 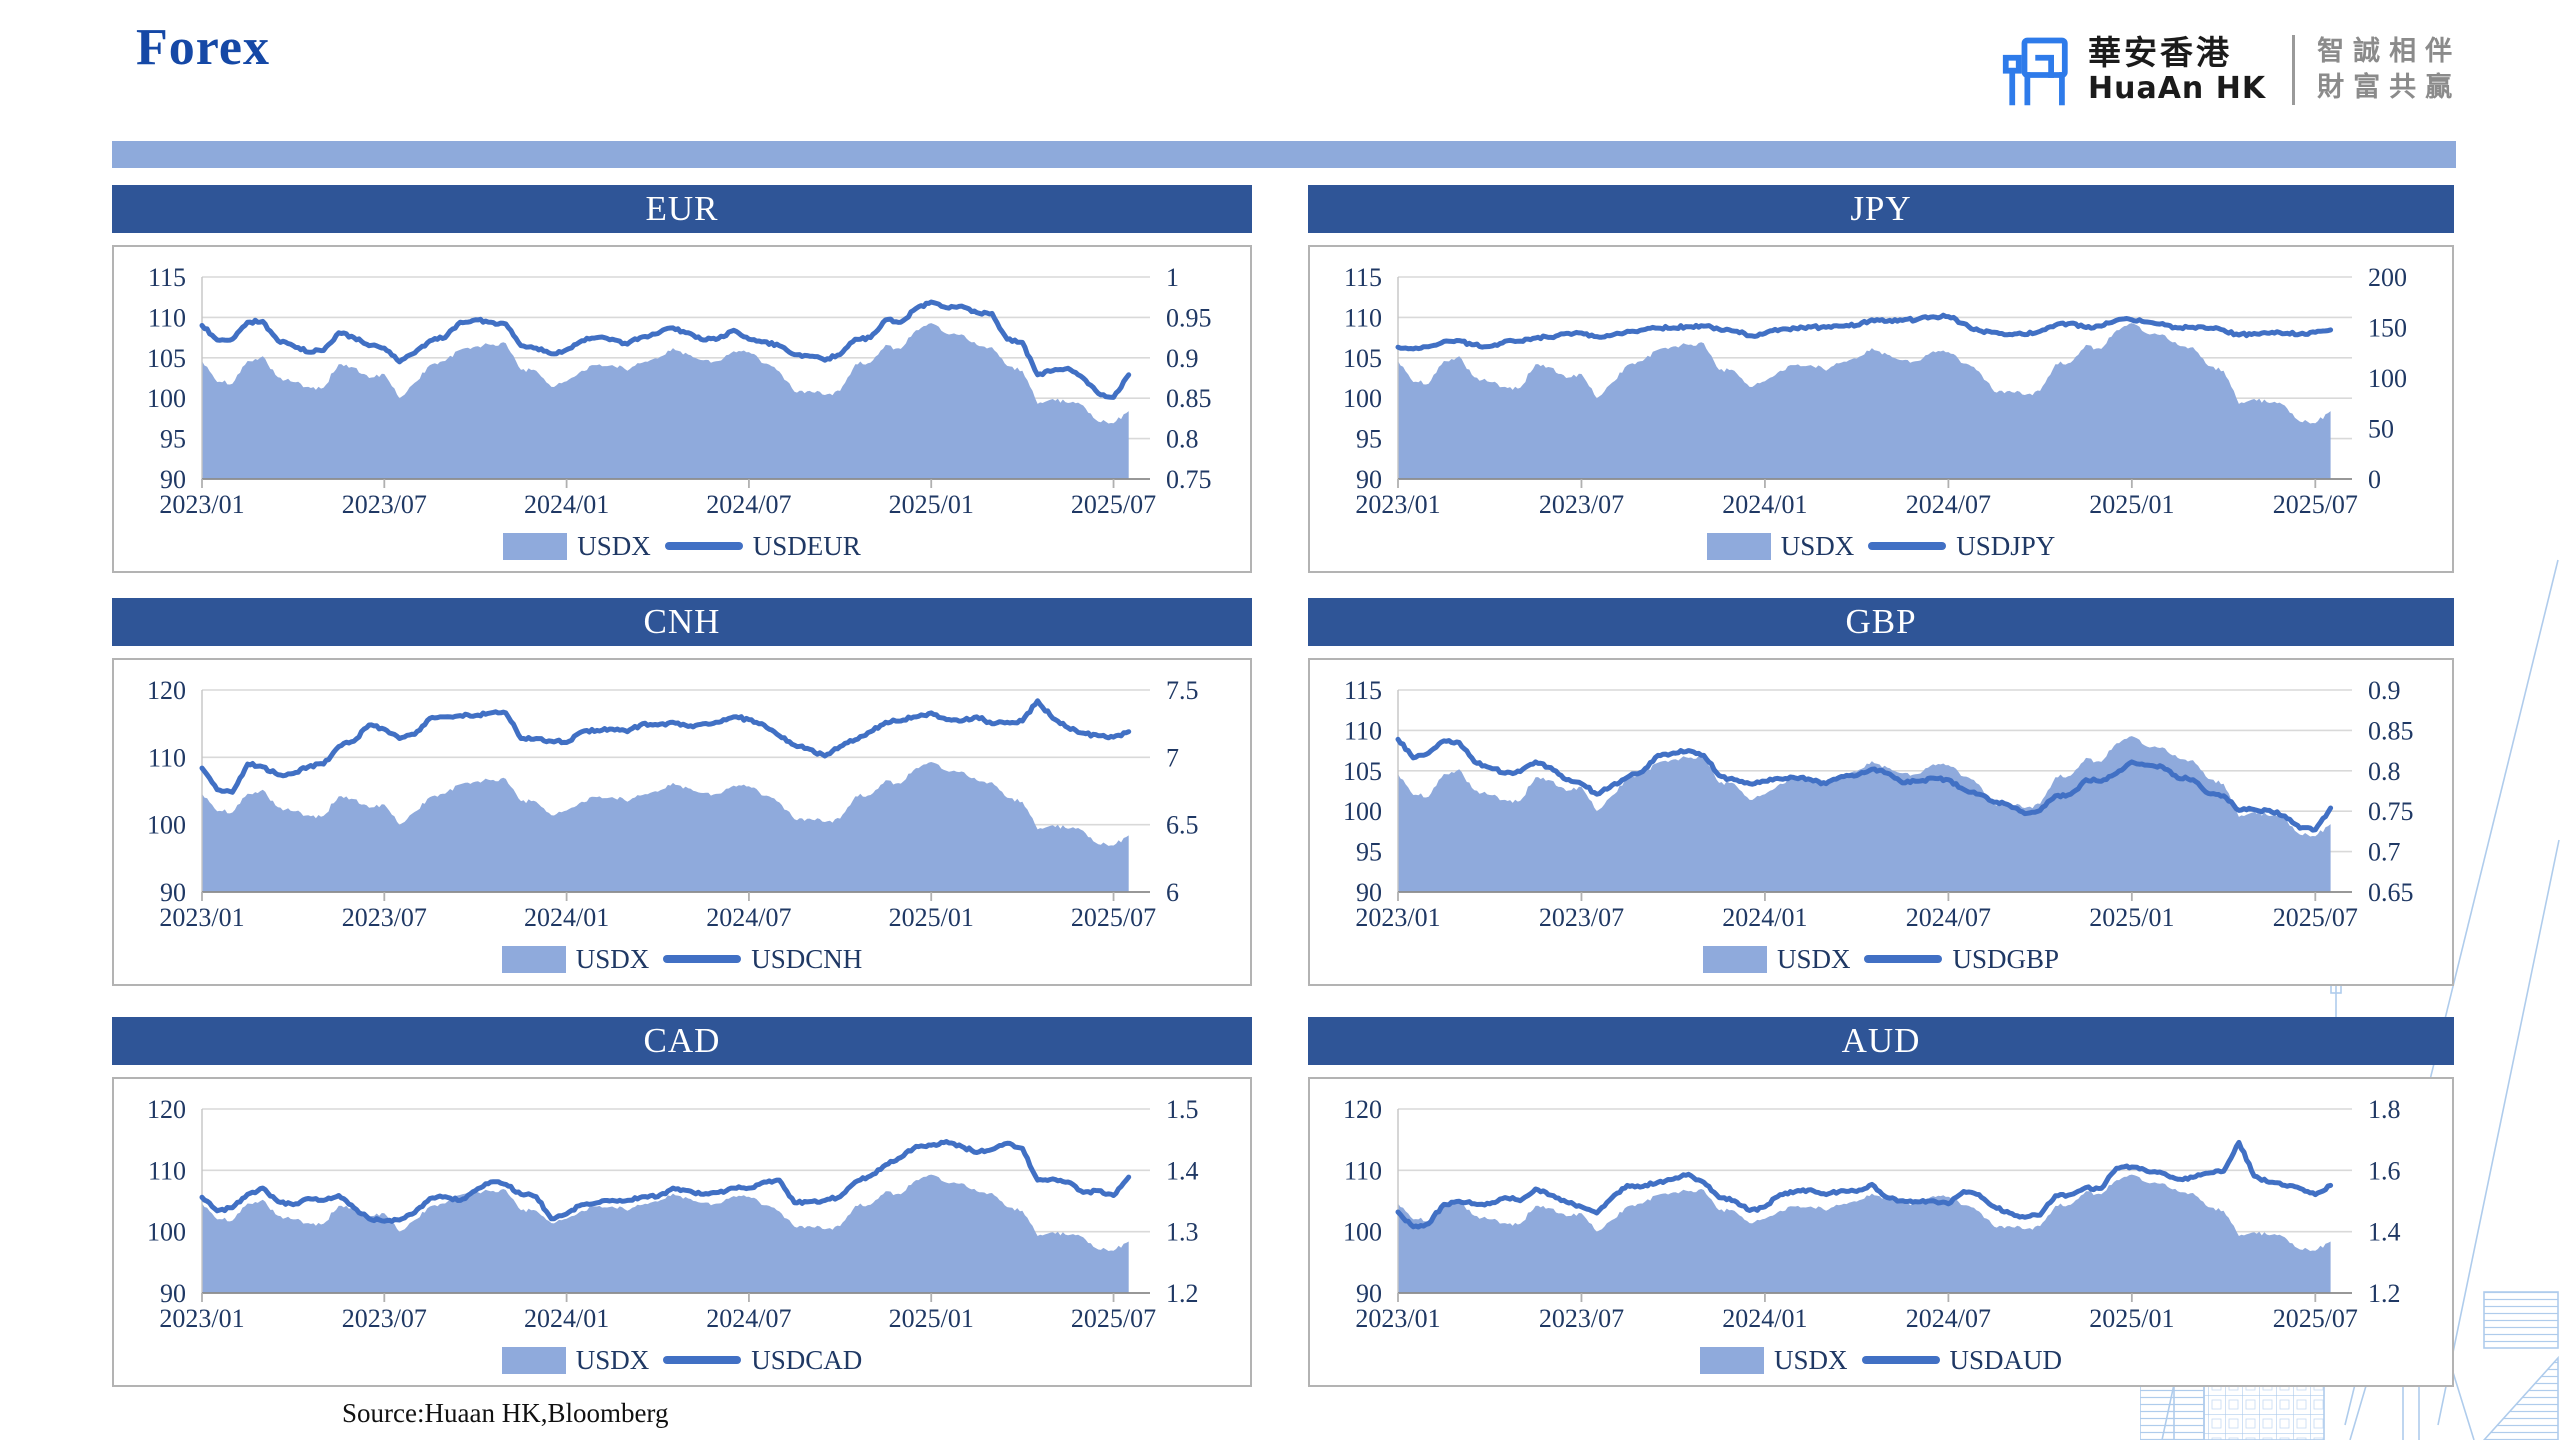 I want to click on header-accent-bar, so click(x=1284, y=154).